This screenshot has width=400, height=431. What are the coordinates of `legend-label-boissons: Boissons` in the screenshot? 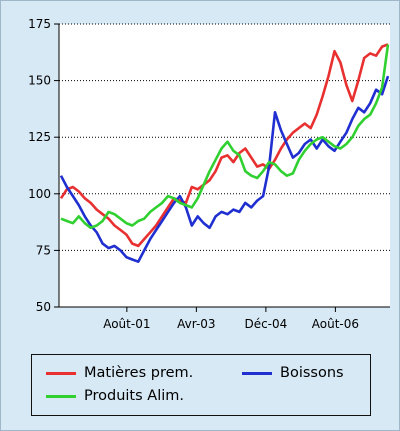 It's located at (312, 373).